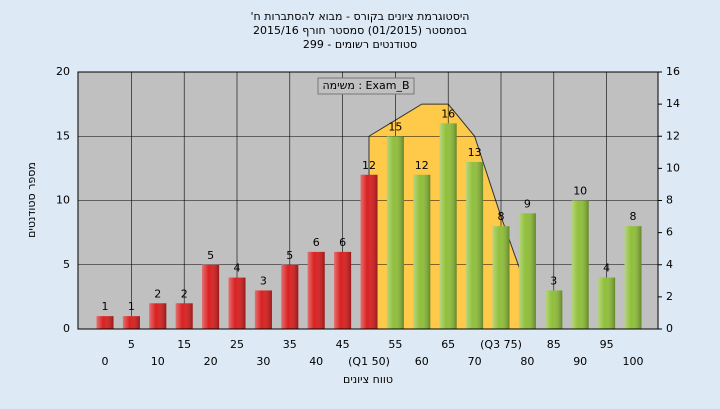 The image size is (720, 409). I want to click on y-tick-label: 15, so click(63, 135).